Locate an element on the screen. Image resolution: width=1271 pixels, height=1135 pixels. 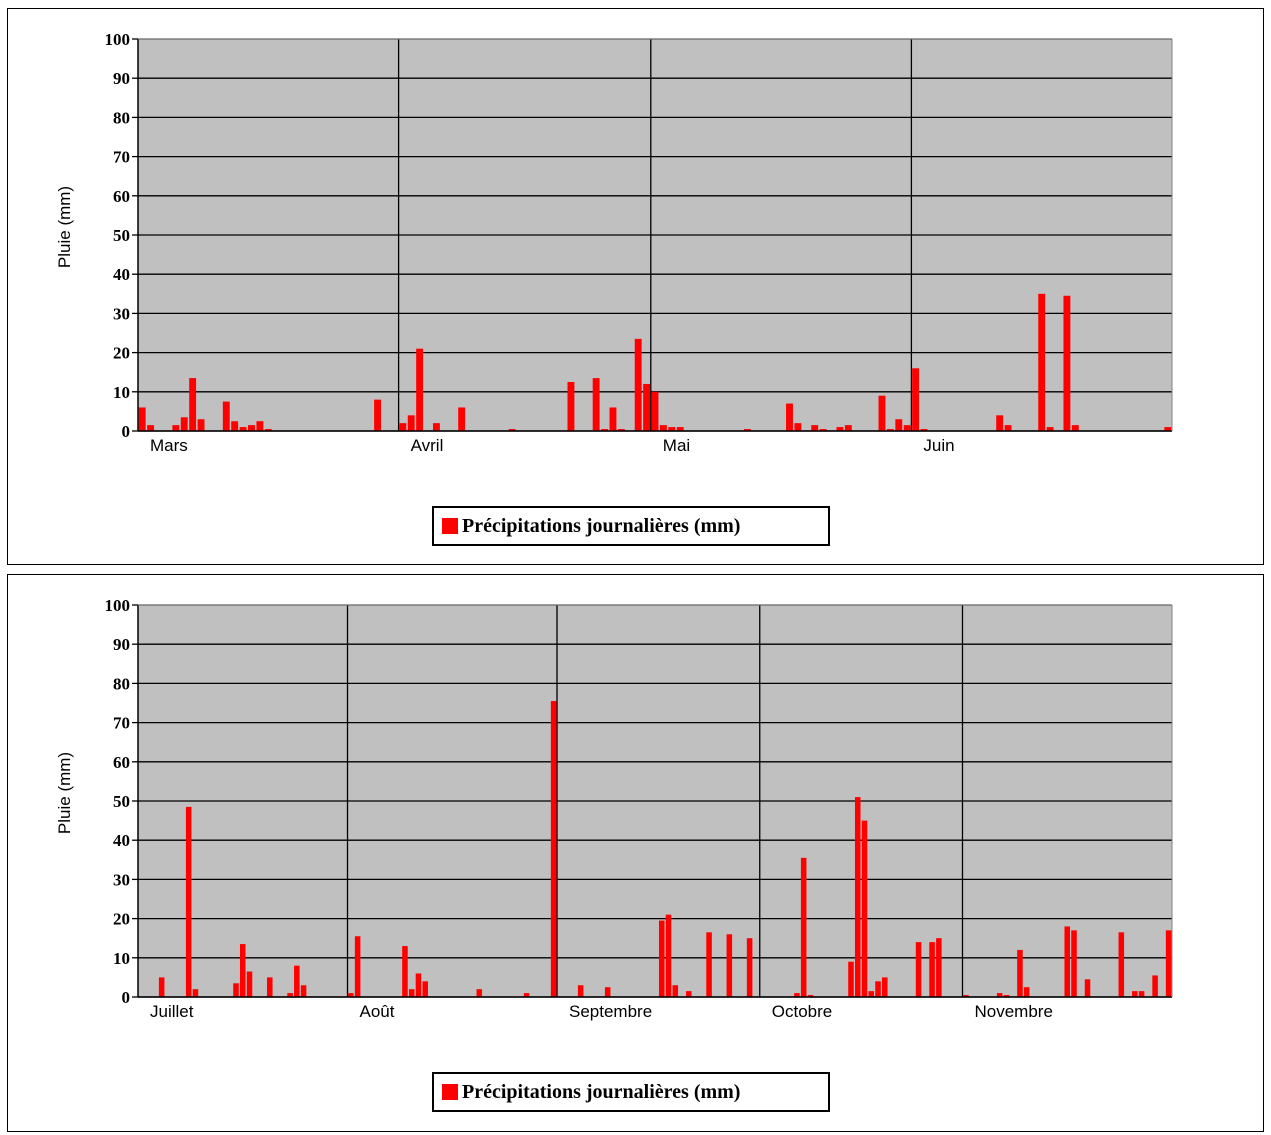
y-tick-label: 70 is located at coordinates (121, 157).